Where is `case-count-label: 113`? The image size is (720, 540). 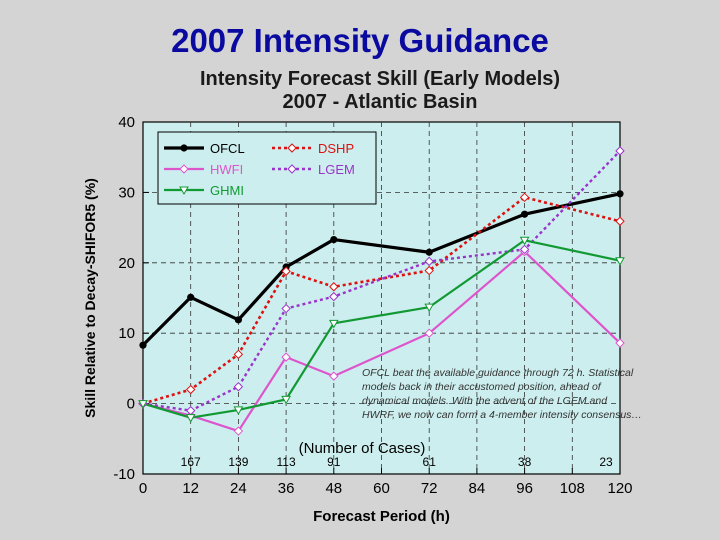 case-count-label: 113 is located at coordinates (286, 462).